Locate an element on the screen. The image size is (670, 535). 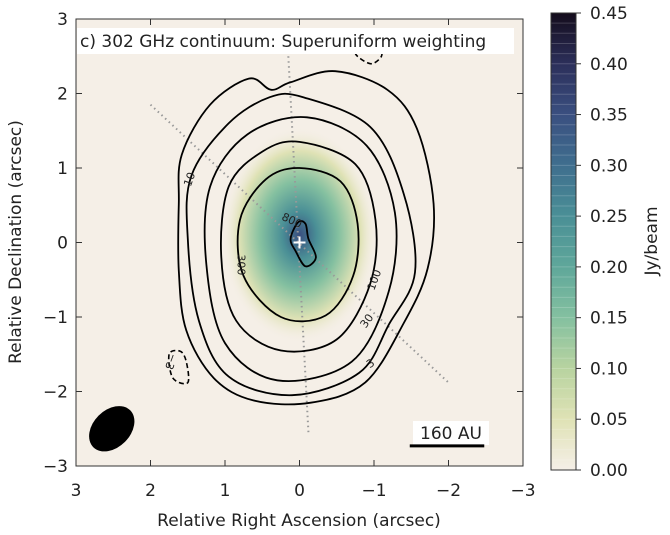
y-axis-label: Relative Declination (arcsec) is located at coordinates (16, 242).